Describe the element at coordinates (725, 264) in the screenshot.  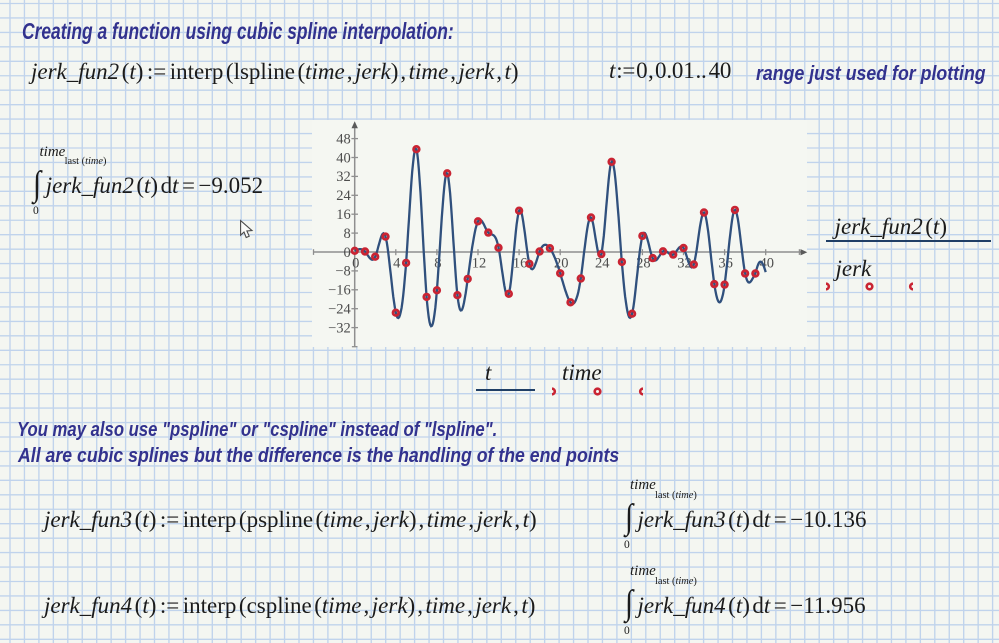
I see `svg-text: 36` at that location.